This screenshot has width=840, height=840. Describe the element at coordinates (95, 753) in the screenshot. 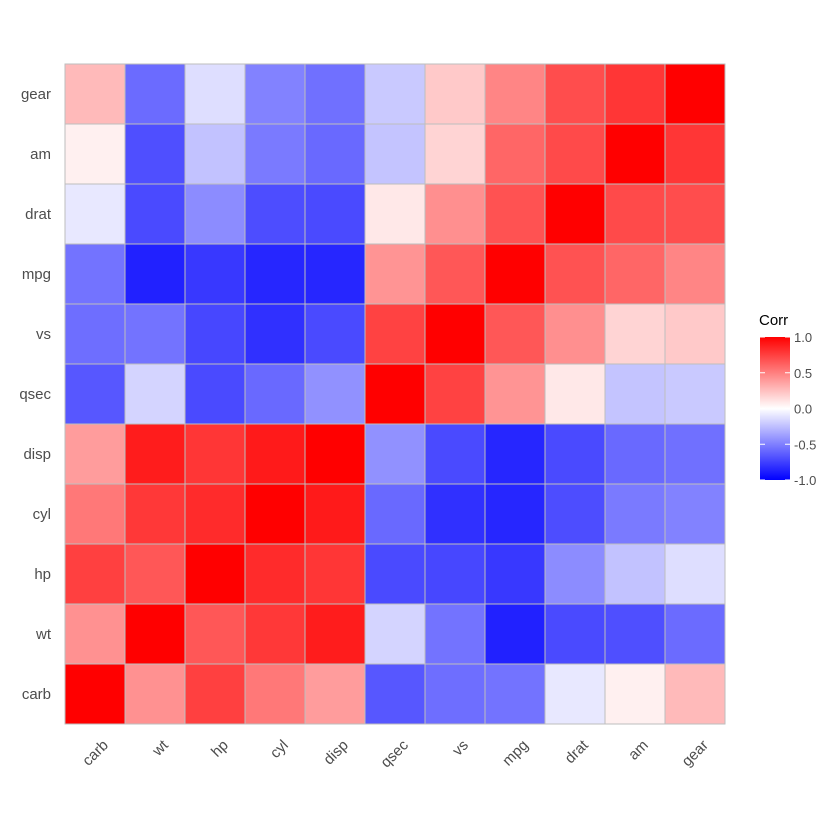

I see `x-tick-label-carb: carb` at that location.